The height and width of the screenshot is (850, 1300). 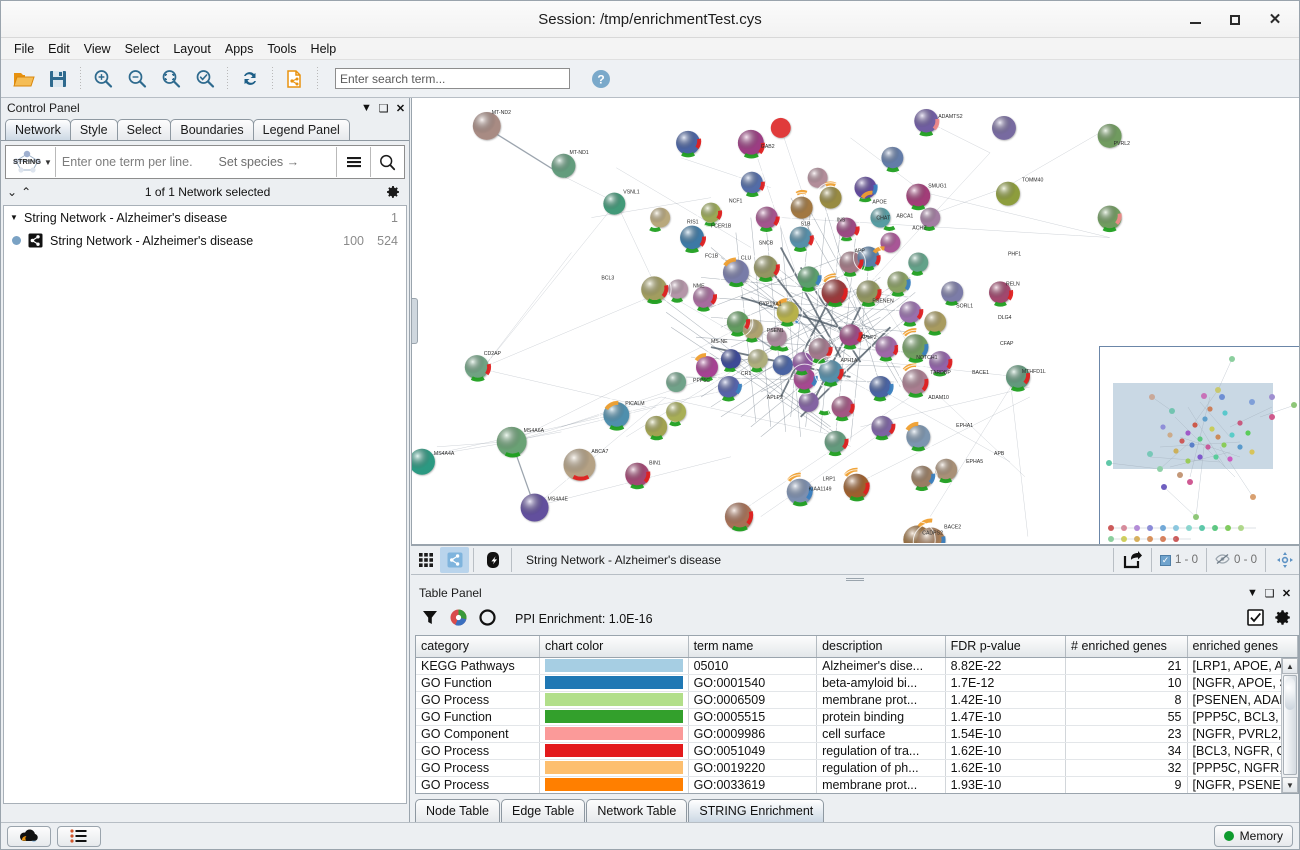 I want to click on menu-apps: Apps, so click(x=239, y=48).